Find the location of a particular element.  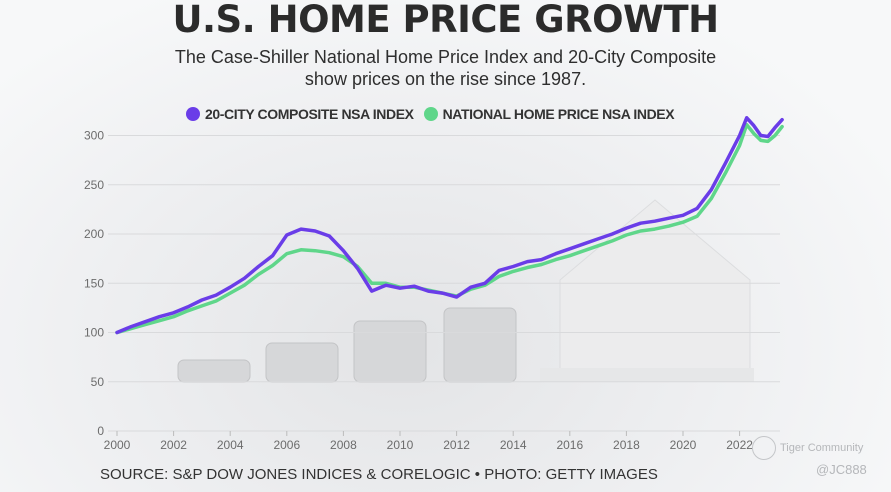

x-tick-label: 2008 is located at coordinates (343, 445).